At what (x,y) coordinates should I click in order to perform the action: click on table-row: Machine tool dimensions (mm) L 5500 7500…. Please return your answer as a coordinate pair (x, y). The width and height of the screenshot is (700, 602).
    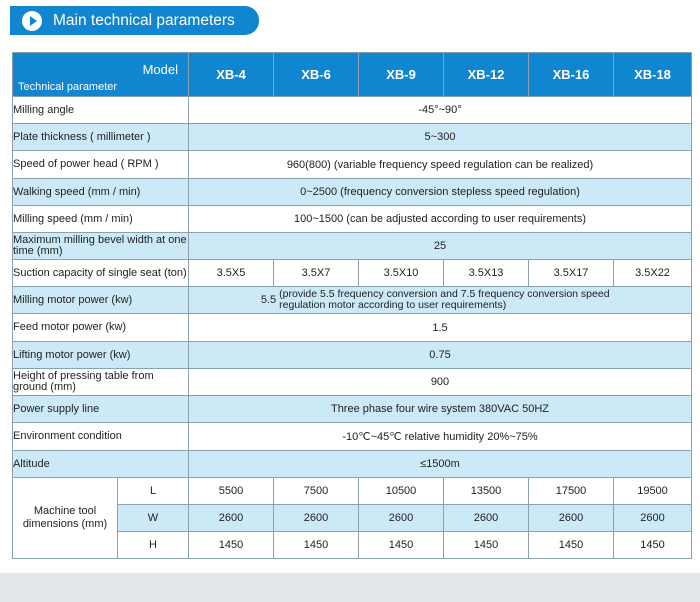
    Looking at the image, I should click on (352, 518).